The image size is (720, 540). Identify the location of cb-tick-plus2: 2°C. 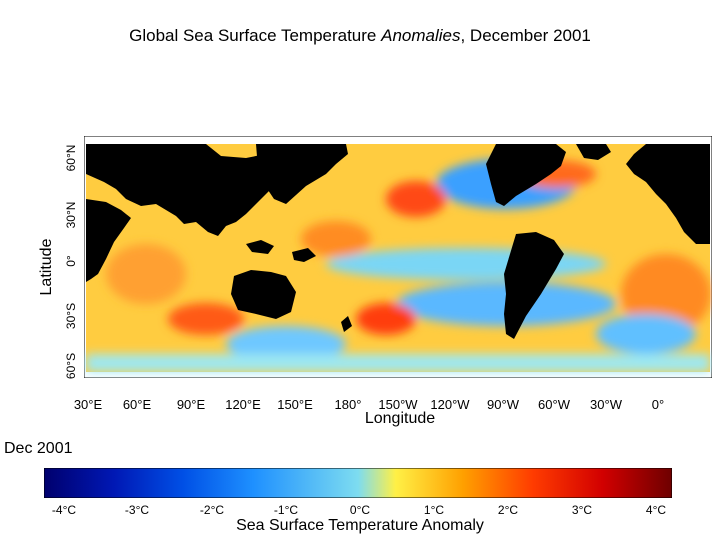
(508, 510).